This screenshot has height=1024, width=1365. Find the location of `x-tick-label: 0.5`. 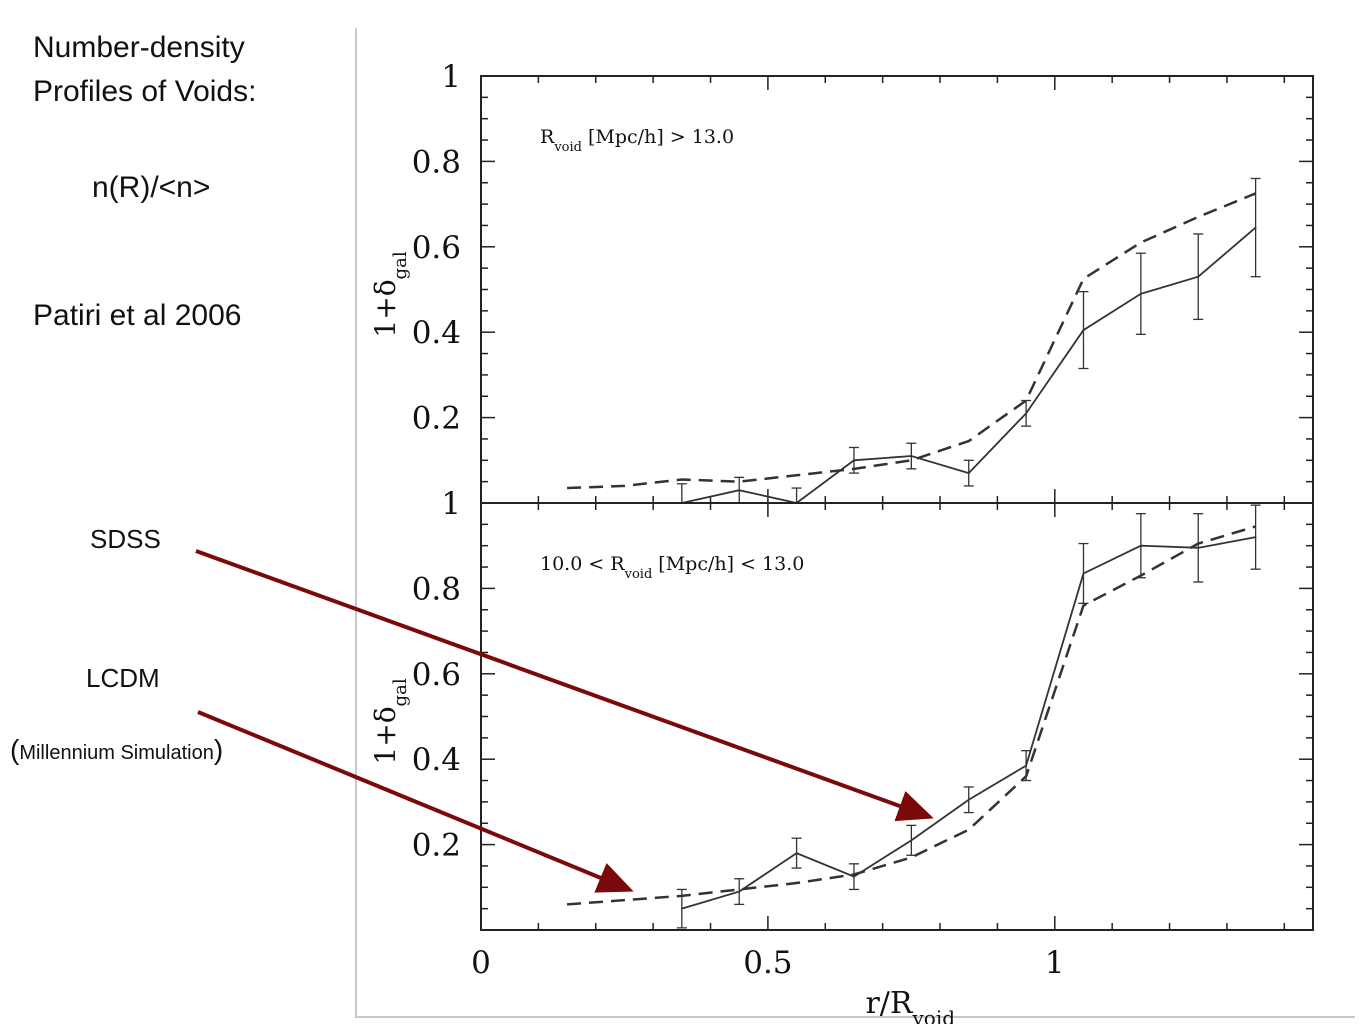

x-tick-label: 0.5 is located at coordinates (767, 963).